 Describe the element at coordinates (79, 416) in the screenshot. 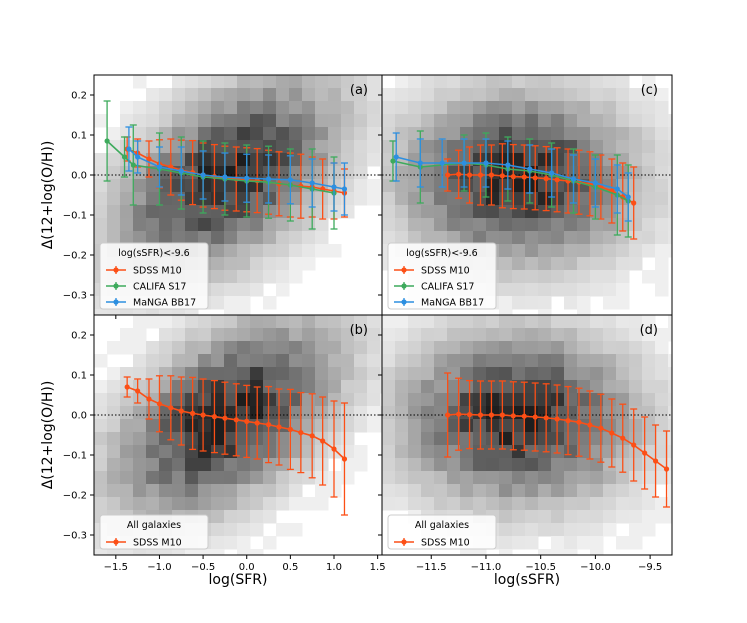

I see `y-tick-label: 0.0` at that location.